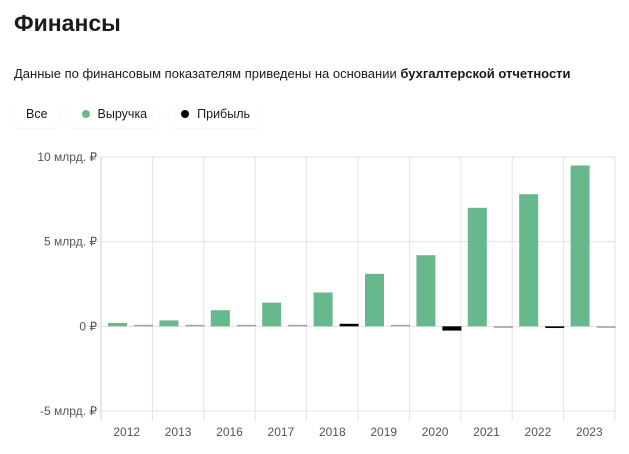 The height and width of the screenshot is (454, 629). I want to click on y-tick-label: 0 ₽, so click(88, 326).